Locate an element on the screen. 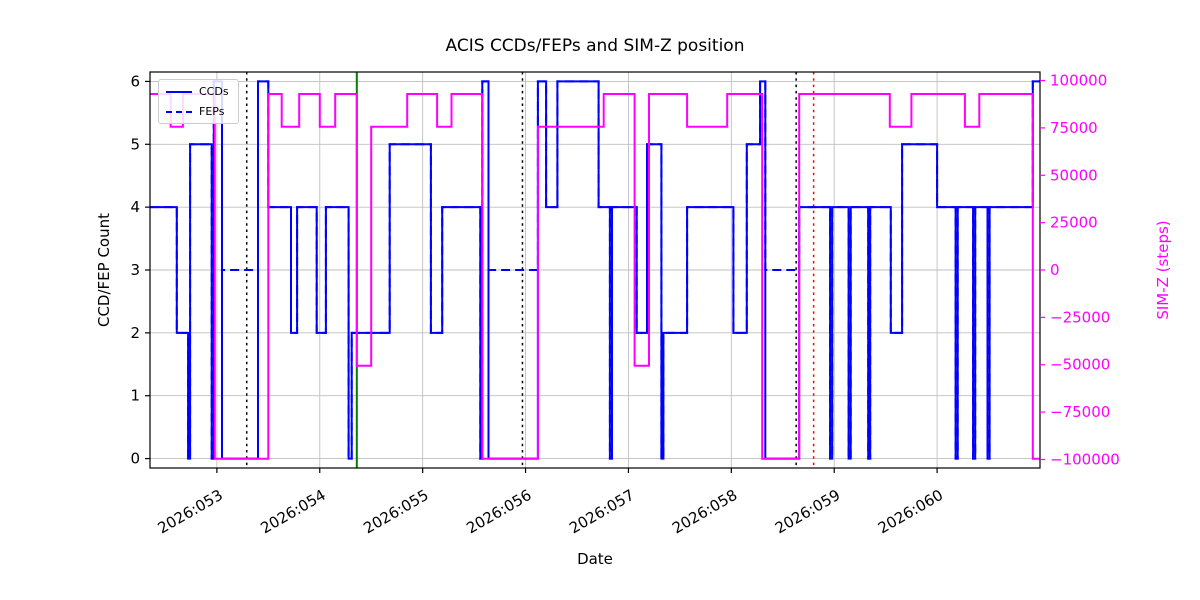  y-left-tick-label: 2 is located at coordinates (135, 333).